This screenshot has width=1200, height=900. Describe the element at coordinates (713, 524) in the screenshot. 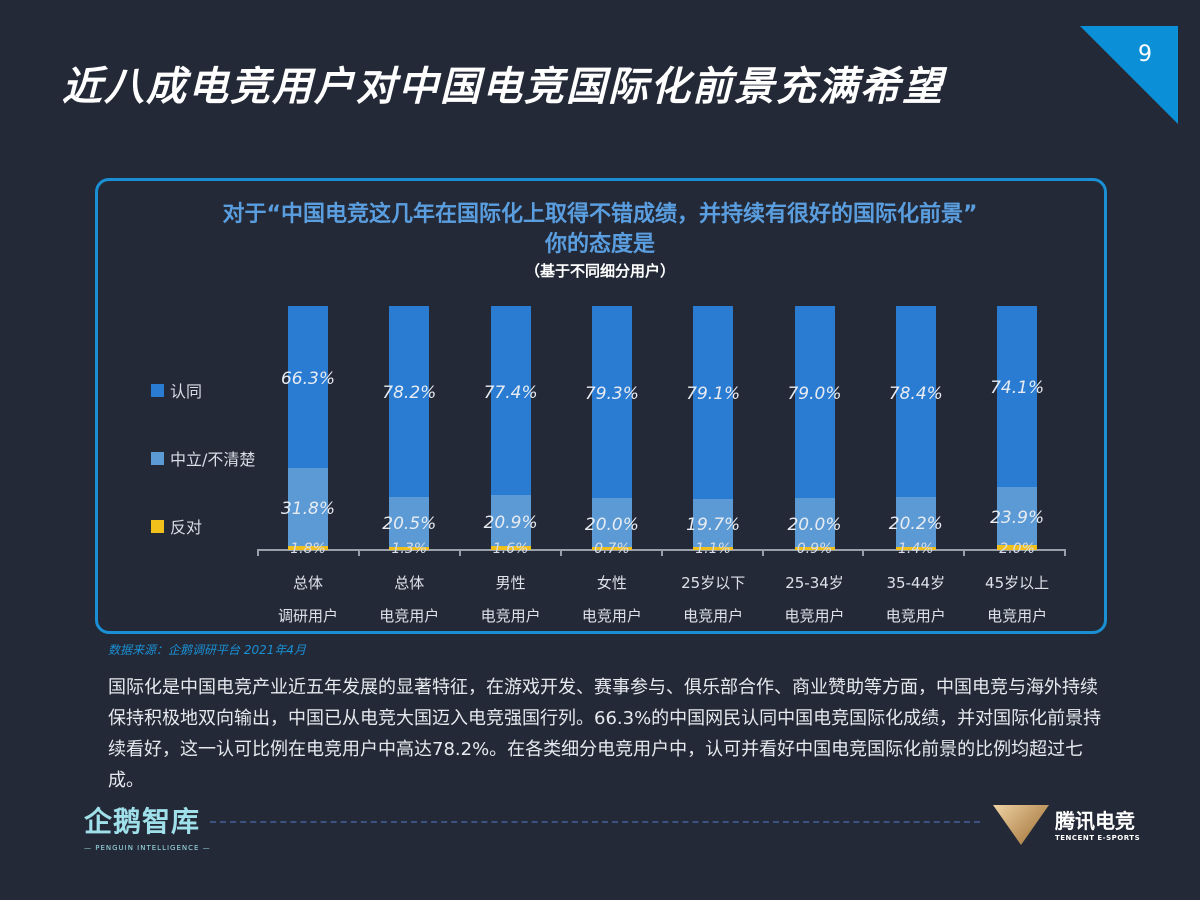

I see `value-label-neutral: 19.7%` at that location.